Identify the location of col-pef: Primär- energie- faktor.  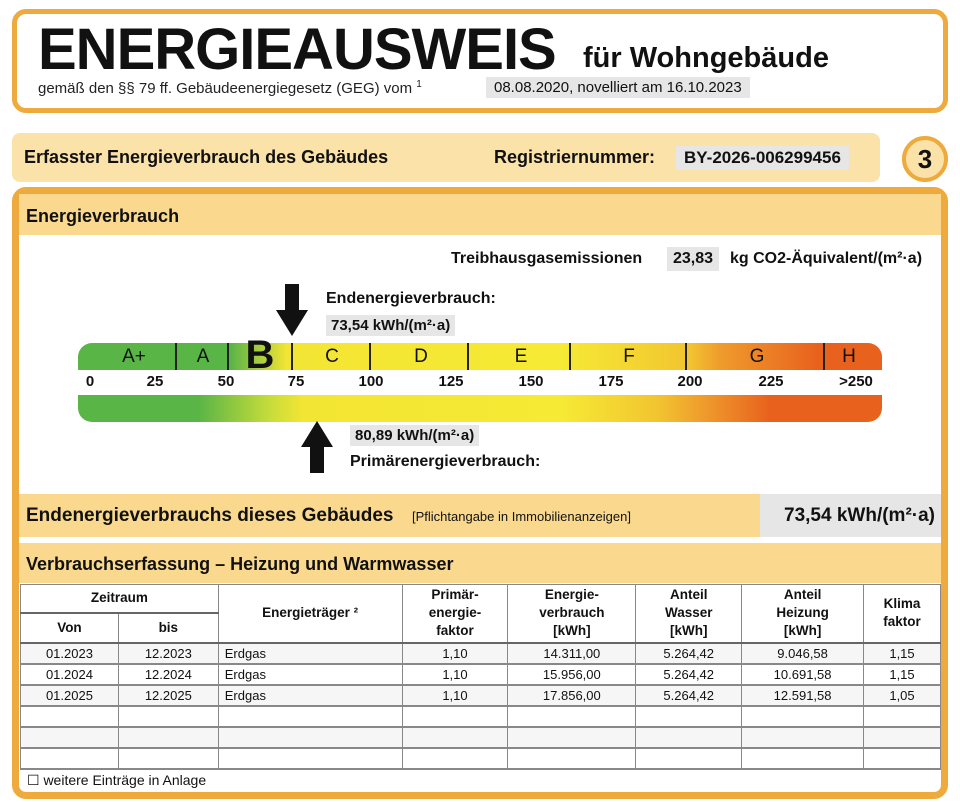
(455, 614).